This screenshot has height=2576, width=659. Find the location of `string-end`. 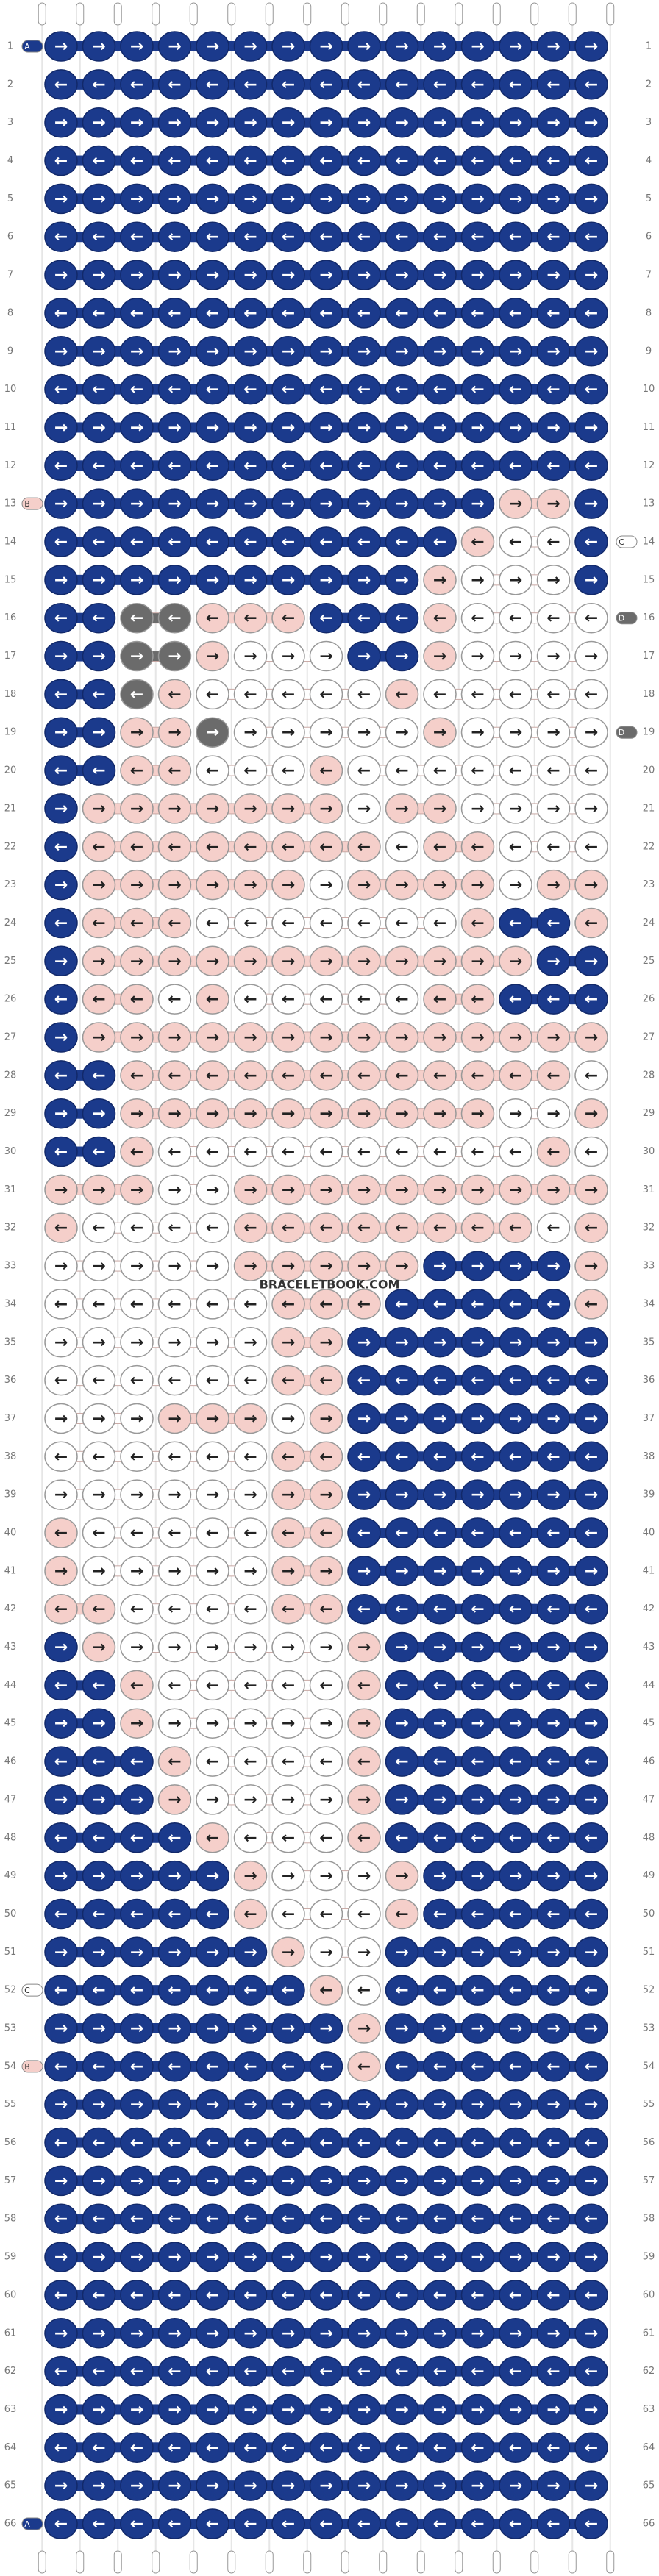

string-end is located at coordinates (156, 2562).